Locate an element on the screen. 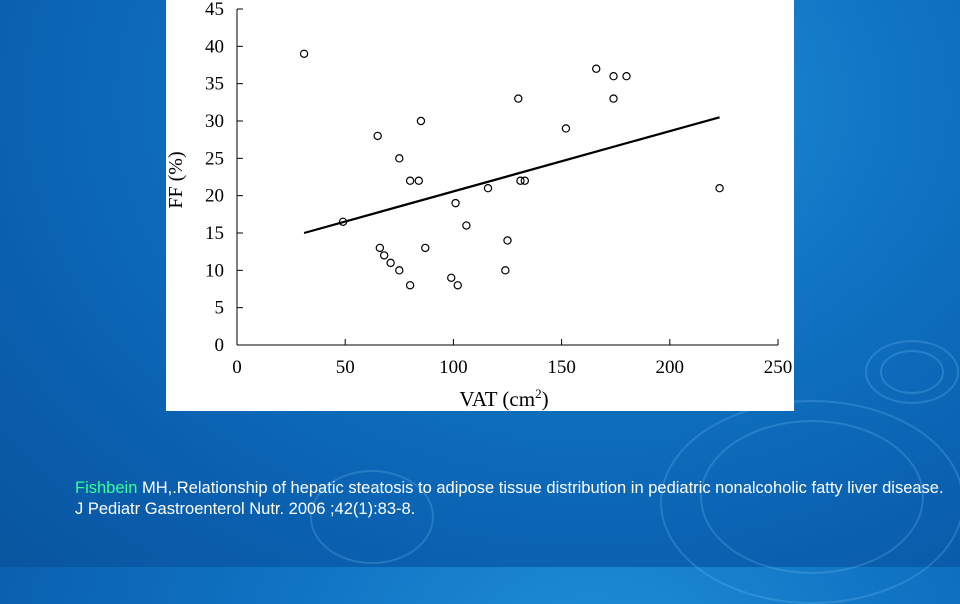  y-tick-label: 30 is located at coordinates (214, 121).